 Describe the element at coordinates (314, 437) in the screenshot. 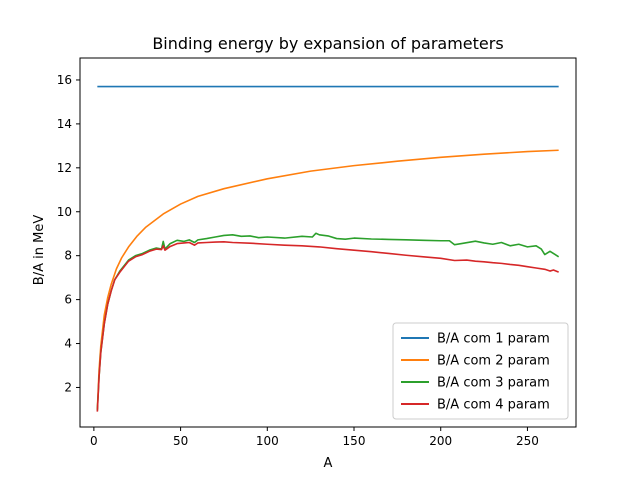

I see `x-axis: 0 50 100 150 200 250` at that location.